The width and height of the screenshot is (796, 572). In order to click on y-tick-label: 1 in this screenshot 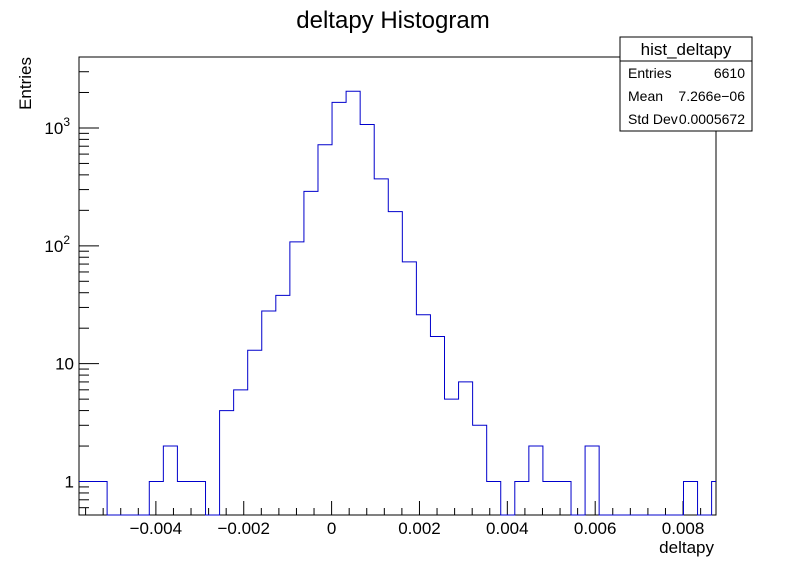, I will do `click(69, 482)`.